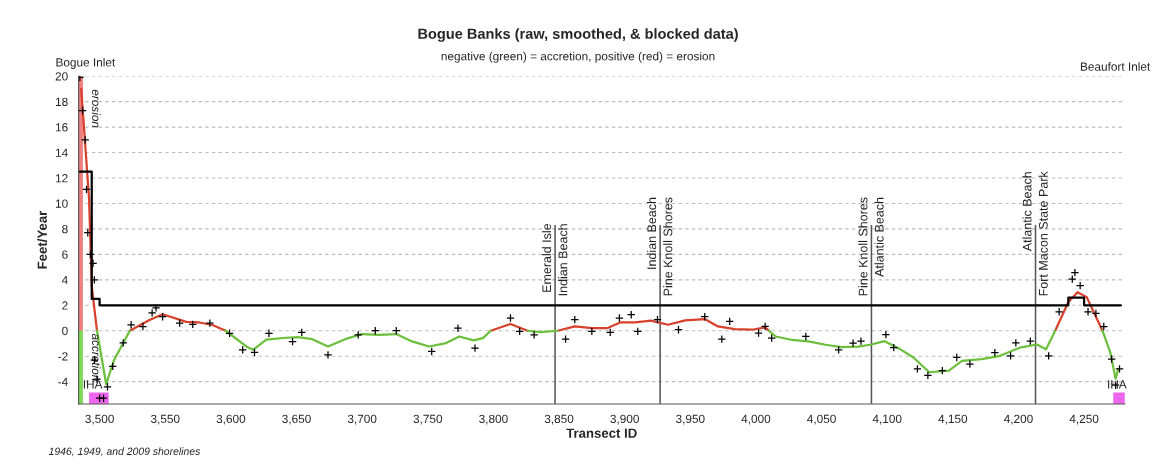 This screenshot has width=1156, height=473. What do you see at coordinates (65, 229) in the screenshot?
I see `y-tick-label: 8` at bounding box center [65, 229].